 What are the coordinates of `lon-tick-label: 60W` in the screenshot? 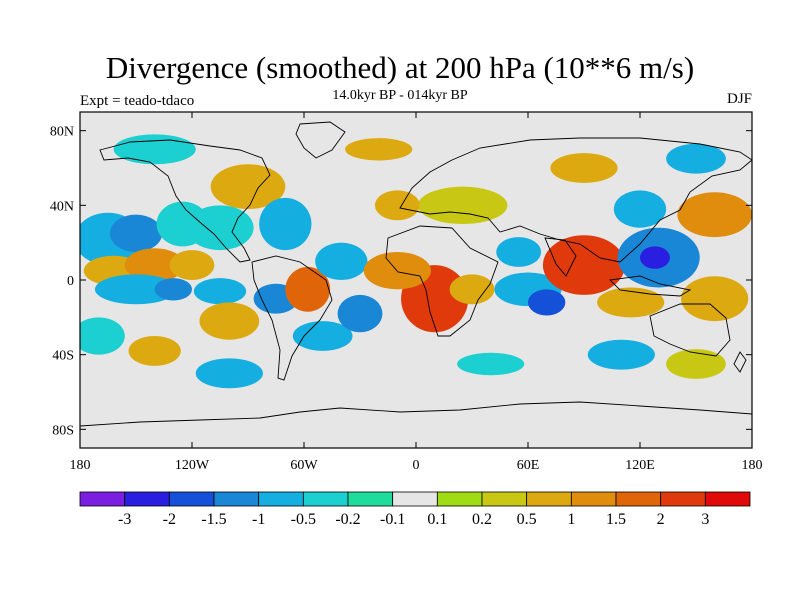 It's located at (304, 465).